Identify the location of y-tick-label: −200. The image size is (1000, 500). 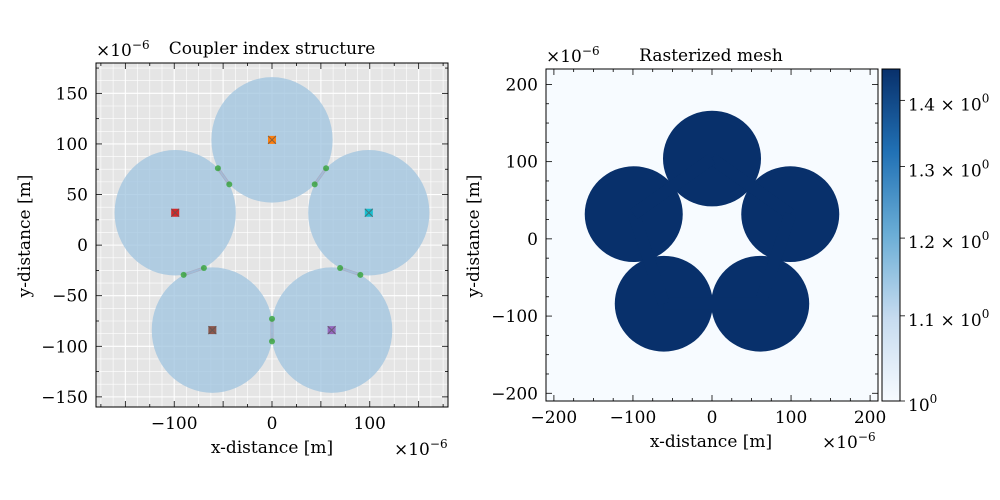
(514, 394).